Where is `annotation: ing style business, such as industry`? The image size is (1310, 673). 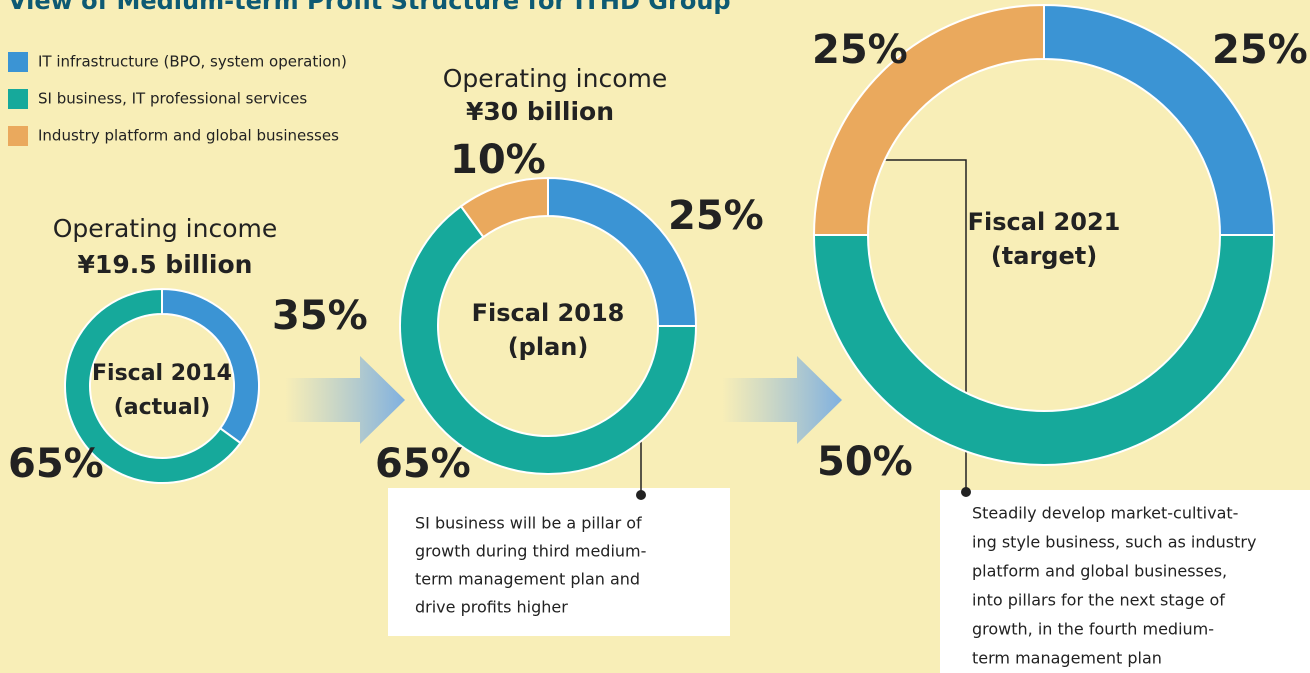
annotation: ing style business, such as industry is located at coordinates (1114, 542).